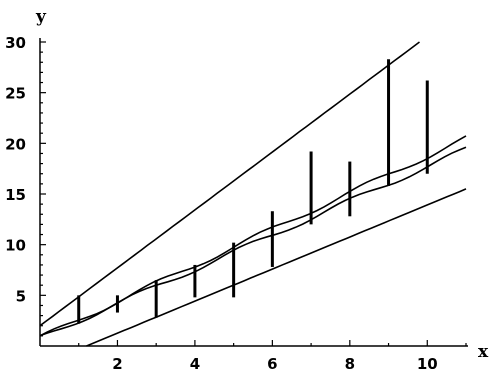  What do you see at coordinates (195, 363) in the screenshot?
I see `x-tick-label: 4` at bounding box center [195, 363].